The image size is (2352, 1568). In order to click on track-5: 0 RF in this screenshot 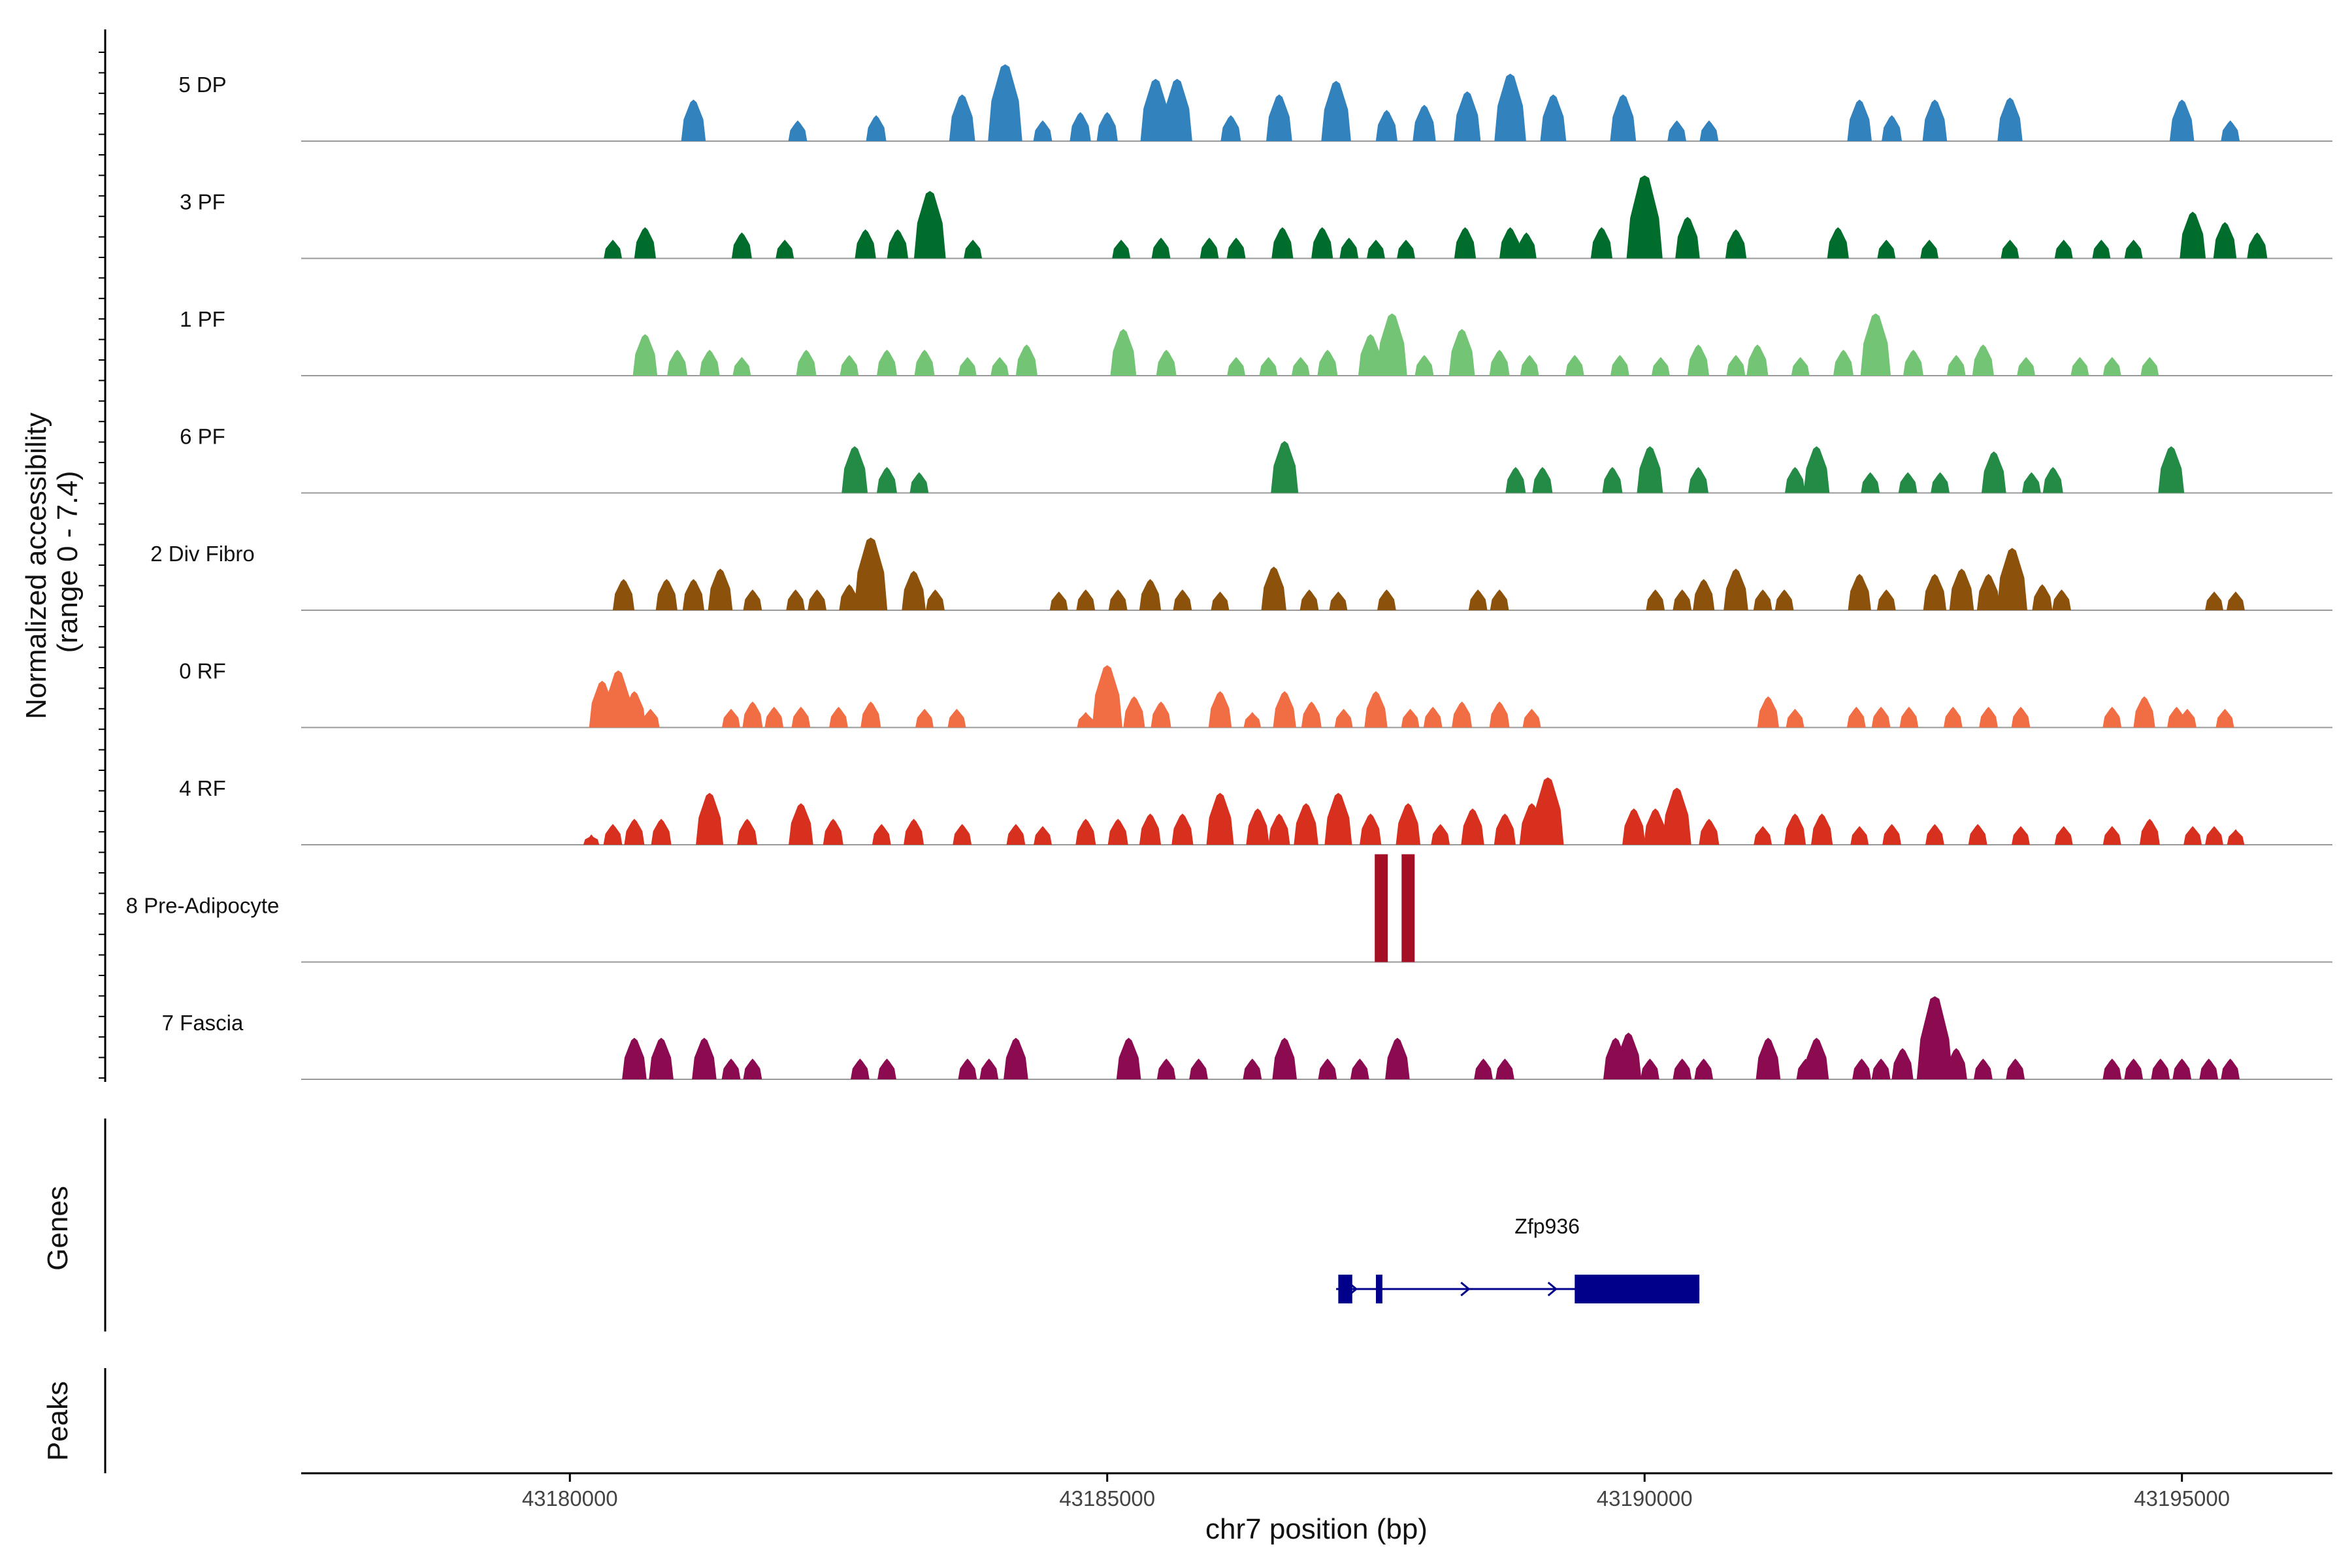, I will do `click(1255, 693)`.